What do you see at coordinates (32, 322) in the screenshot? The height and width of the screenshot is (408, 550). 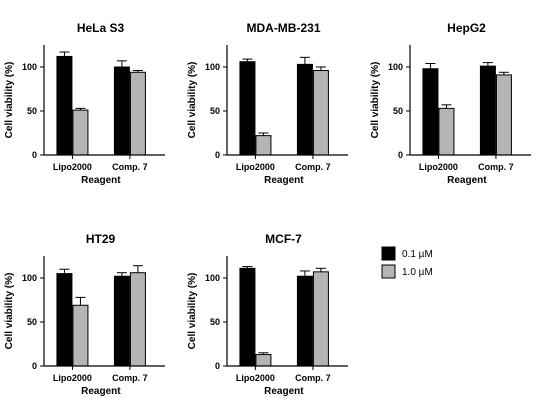 I see `chart-3-ytick-label-1: 50` at bounding box center [32, 322].